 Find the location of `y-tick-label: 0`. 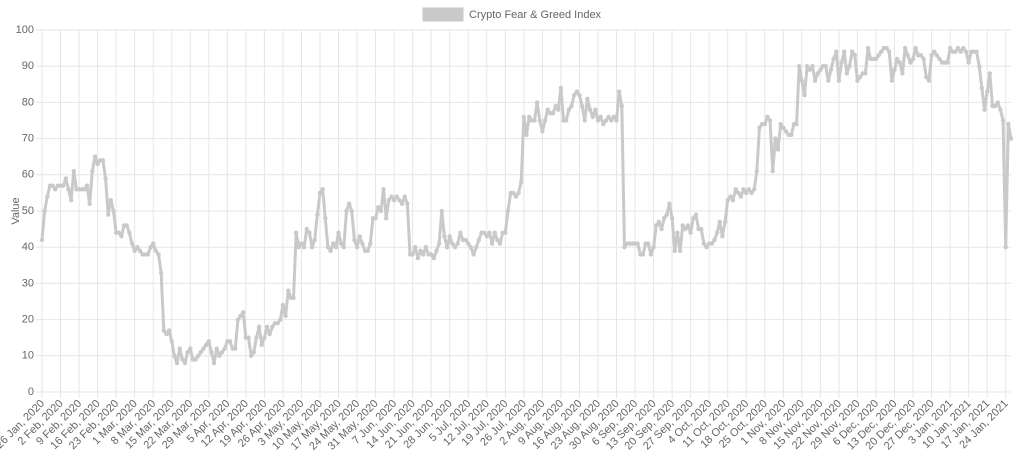

y-tick-label: 0 is located at coordinates (31, 392).